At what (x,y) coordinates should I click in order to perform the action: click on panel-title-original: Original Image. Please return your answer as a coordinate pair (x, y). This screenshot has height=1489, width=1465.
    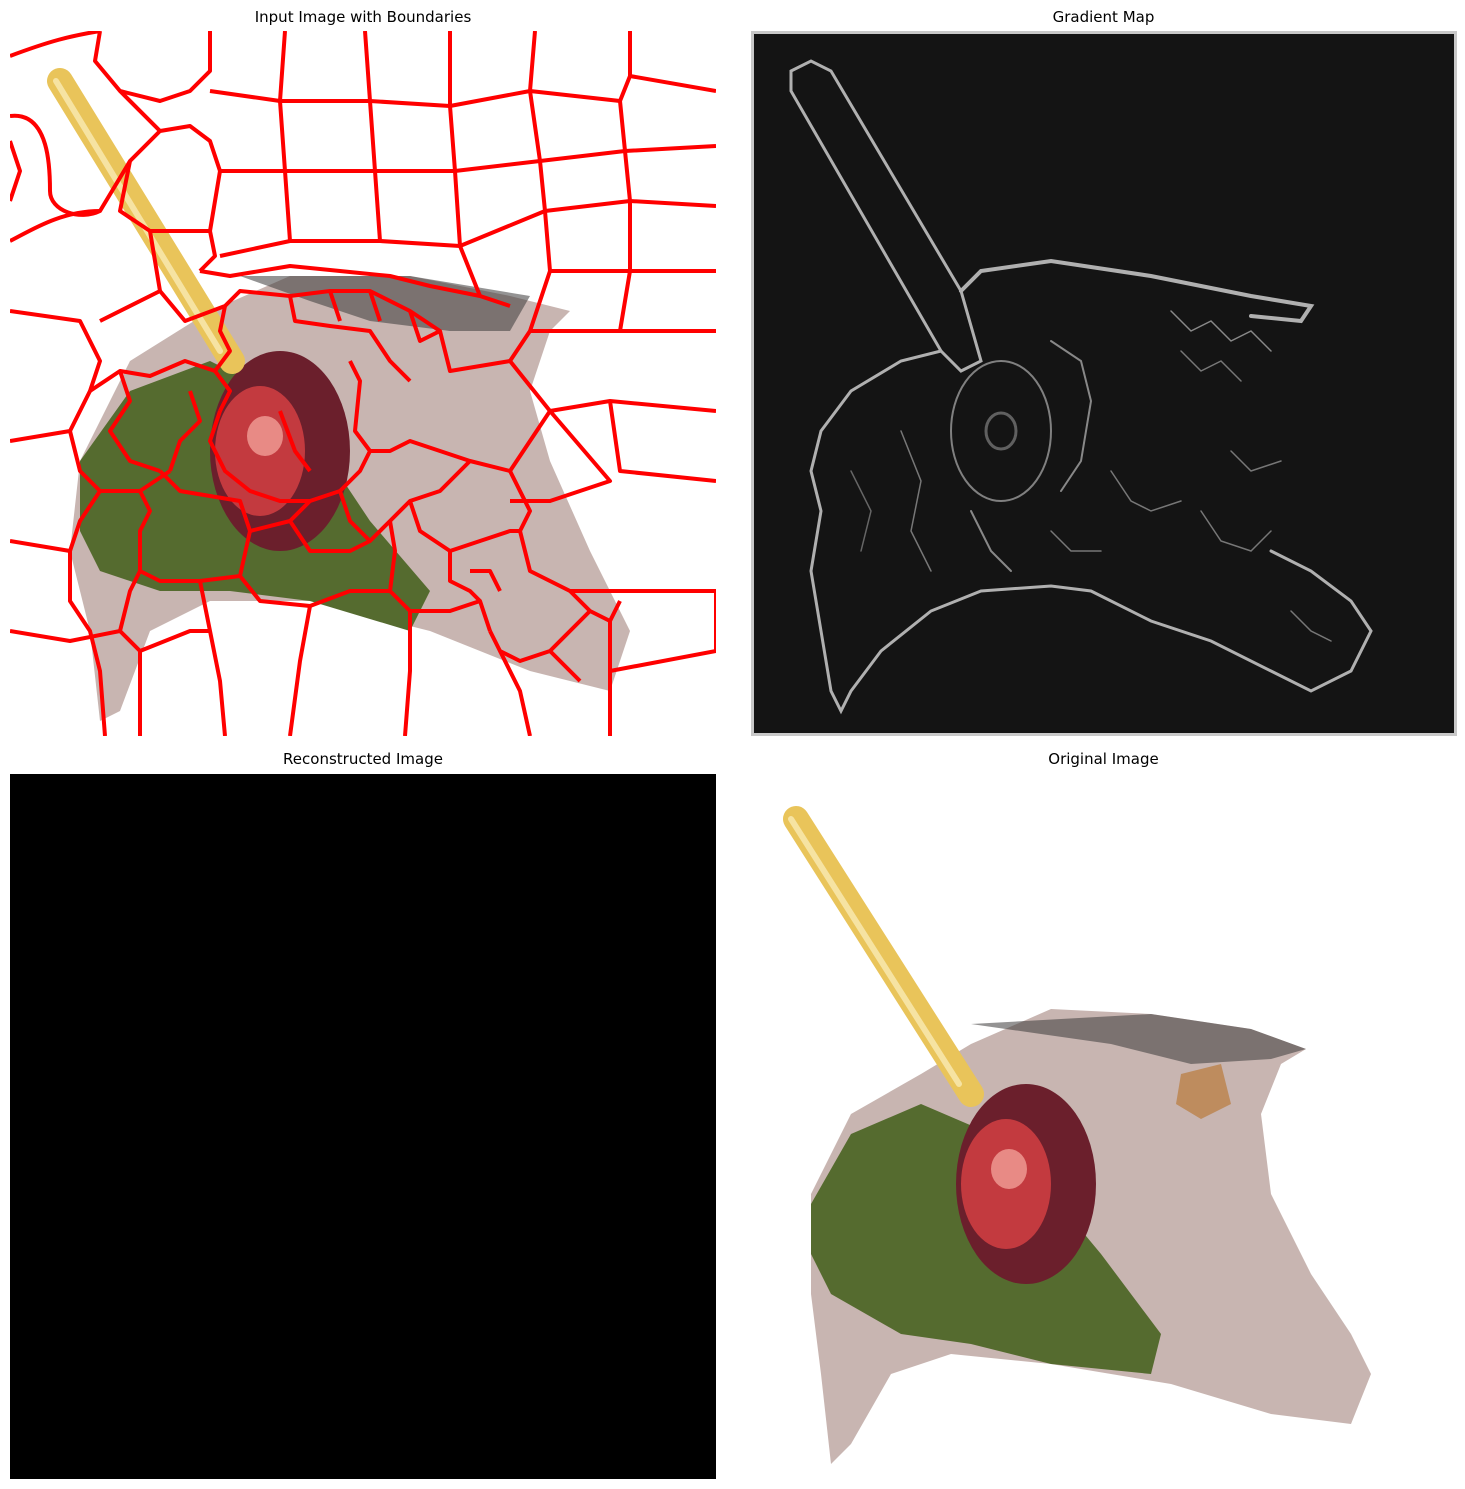
    Looking at the image, I should click on (1103, 759).